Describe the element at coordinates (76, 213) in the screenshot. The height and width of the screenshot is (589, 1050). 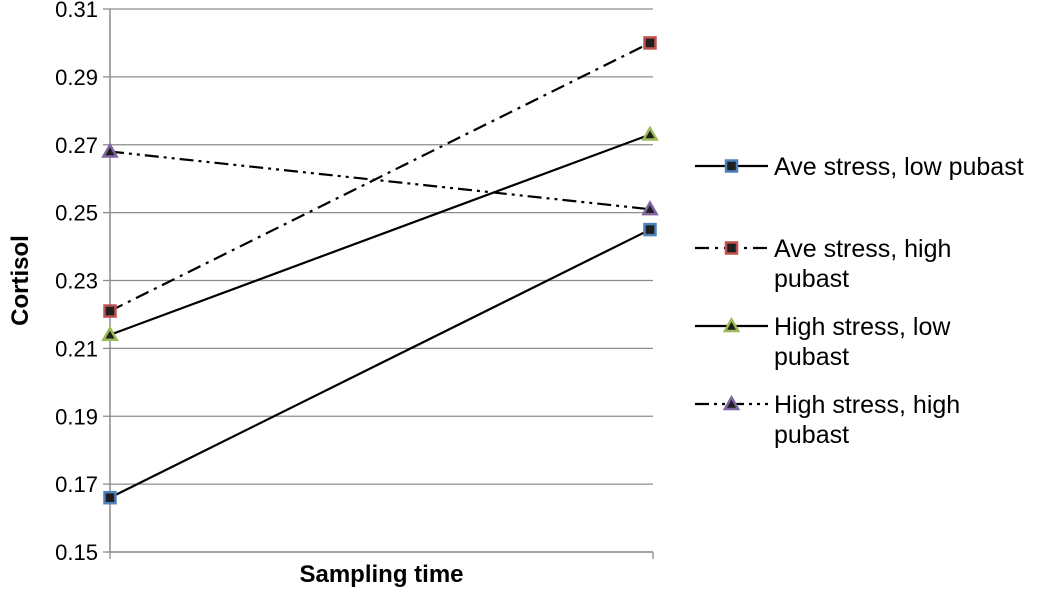
I see `y-tick-label: 0.25` at that location.